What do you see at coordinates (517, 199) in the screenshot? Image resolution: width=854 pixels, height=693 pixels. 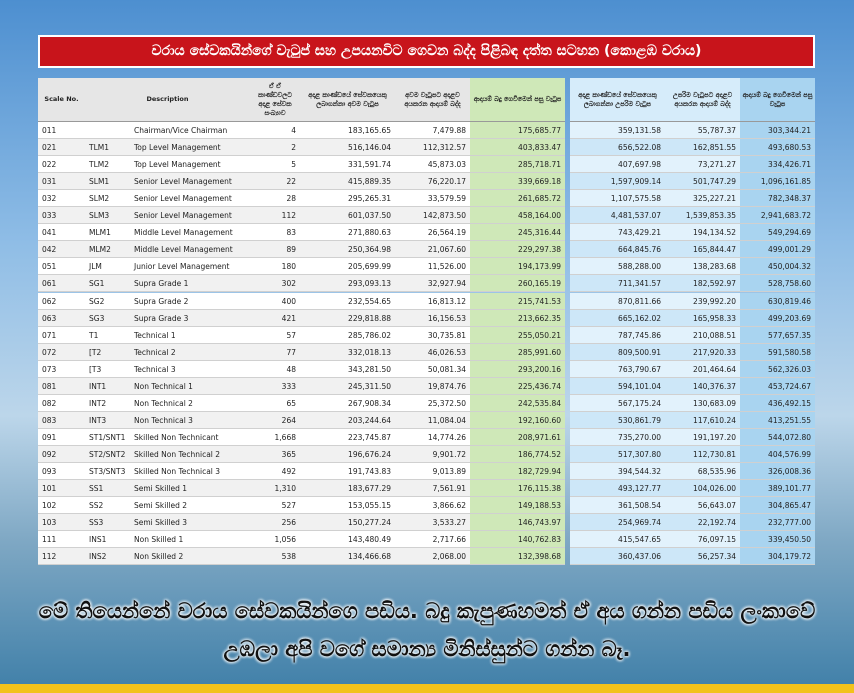 I see `table-cell: 261,685.72` at bounding box center [517, 199].